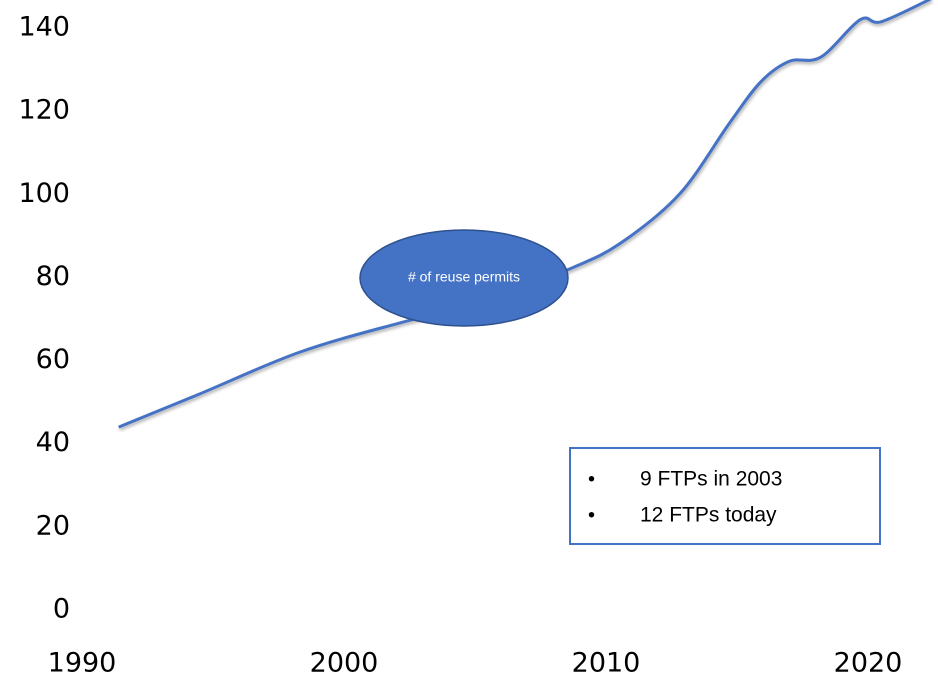 Image resolution: width=938 pixels, height=683 pixels. What do you see at coordinates (82, 663) in the screenshot?
I see `x-tick-label: 1990` at bounding box center [82, 663].